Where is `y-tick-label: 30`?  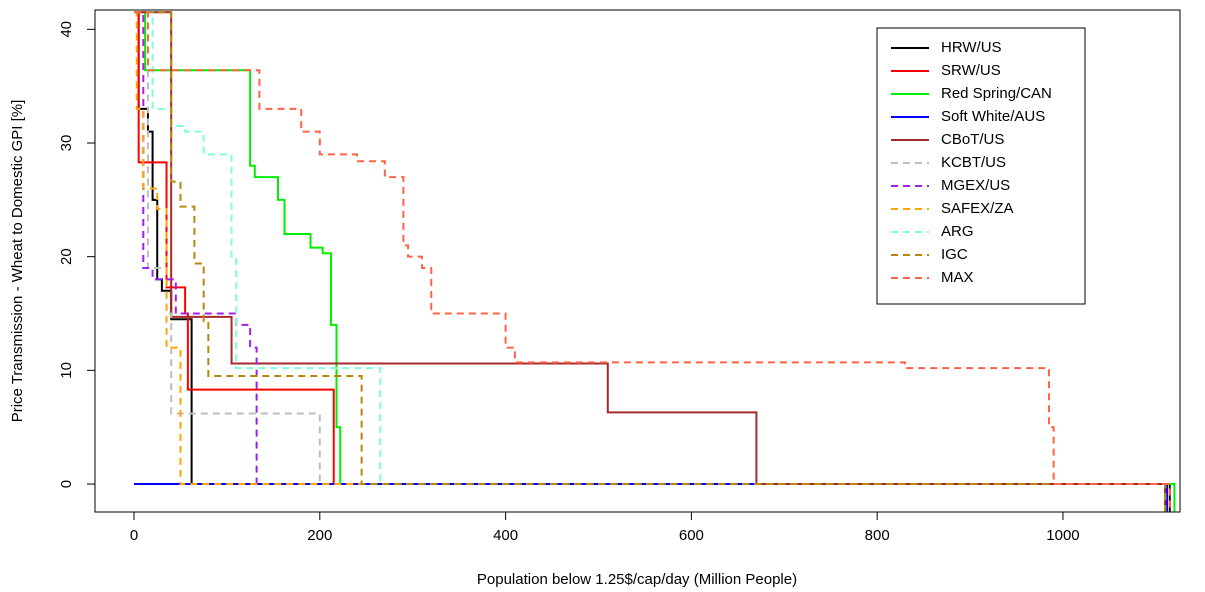 y-tick-label: 30 is located at coordinates (66, 143).